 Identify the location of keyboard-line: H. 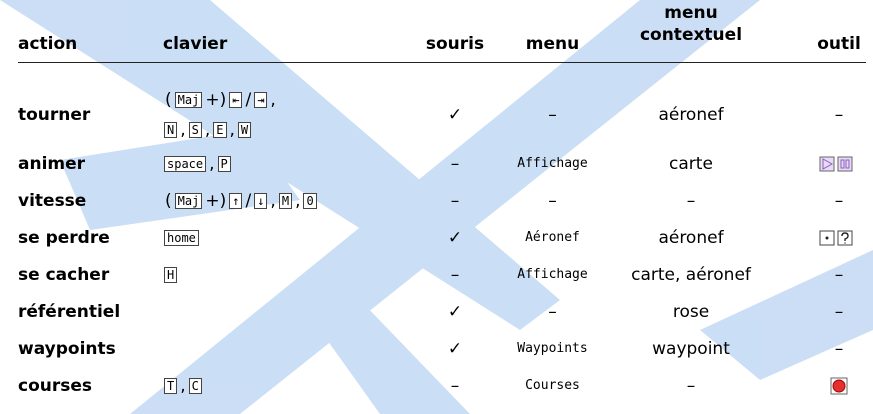
(286, 275).